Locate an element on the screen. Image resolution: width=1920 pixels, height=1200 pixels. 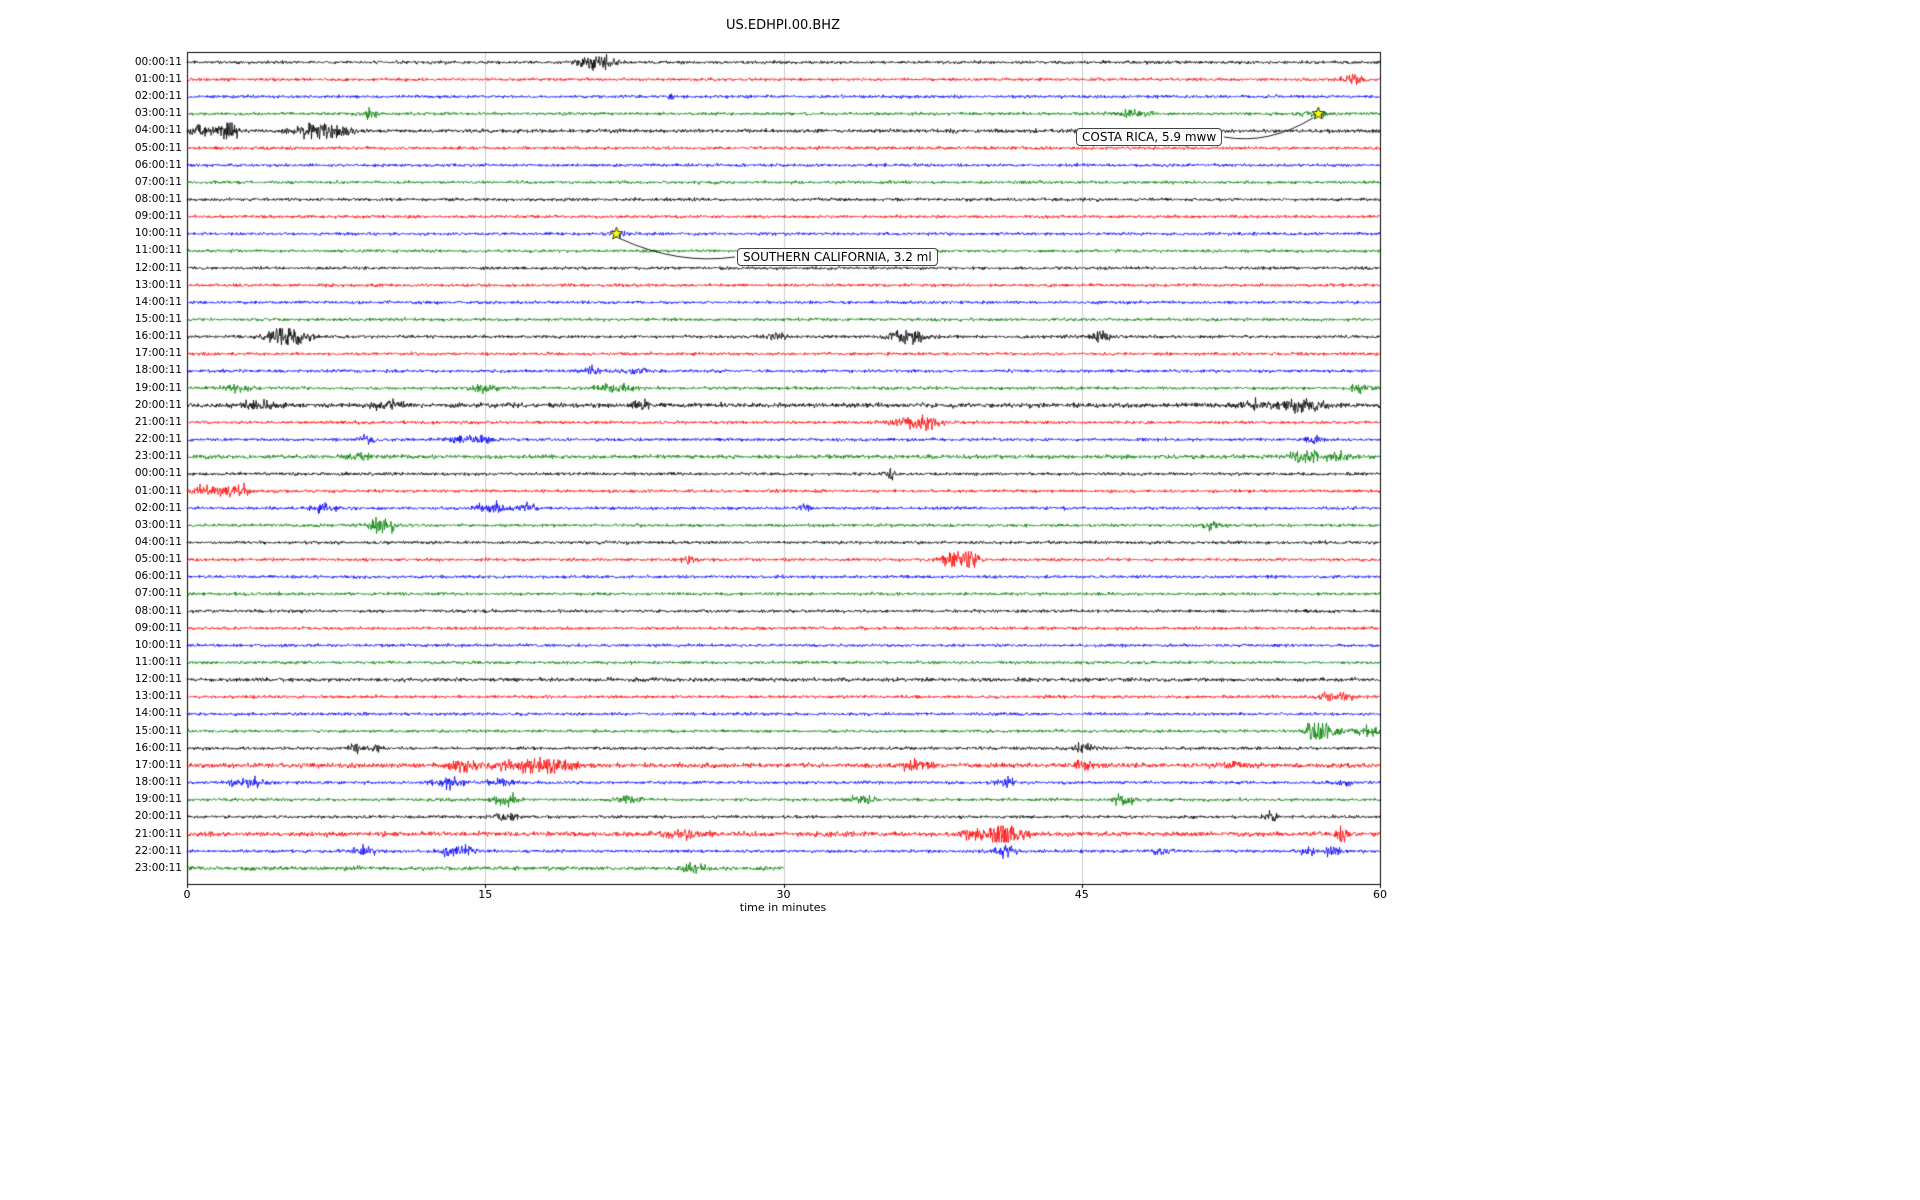
event-annotation: SOUTHERN CALIFORNIA, 3.2 ml is located at coordinates (837, 257).